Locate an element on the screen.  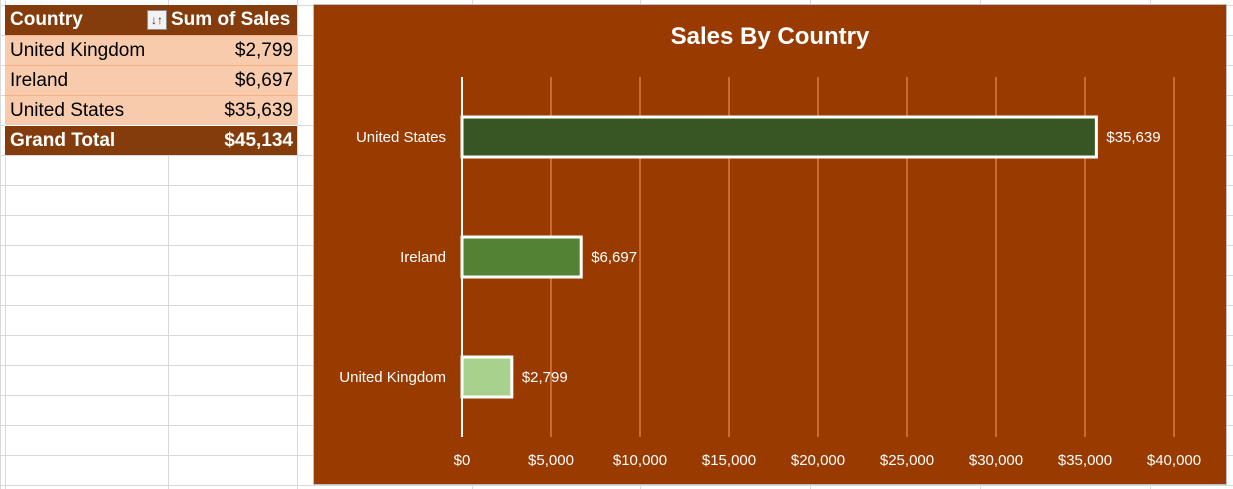
pivot-row-sales: $6,697 is located at coordinates (263, 80).